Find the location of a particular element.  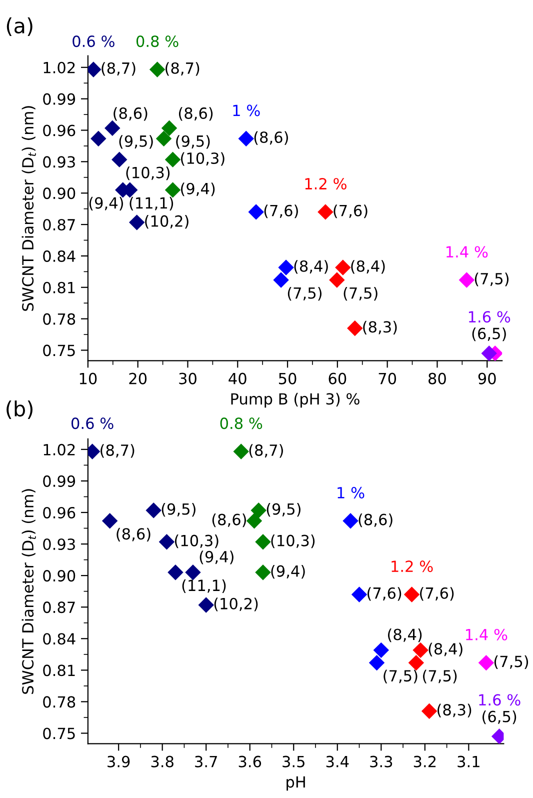

y-tick-label: 0.84 is located at coordinates (59, 256).